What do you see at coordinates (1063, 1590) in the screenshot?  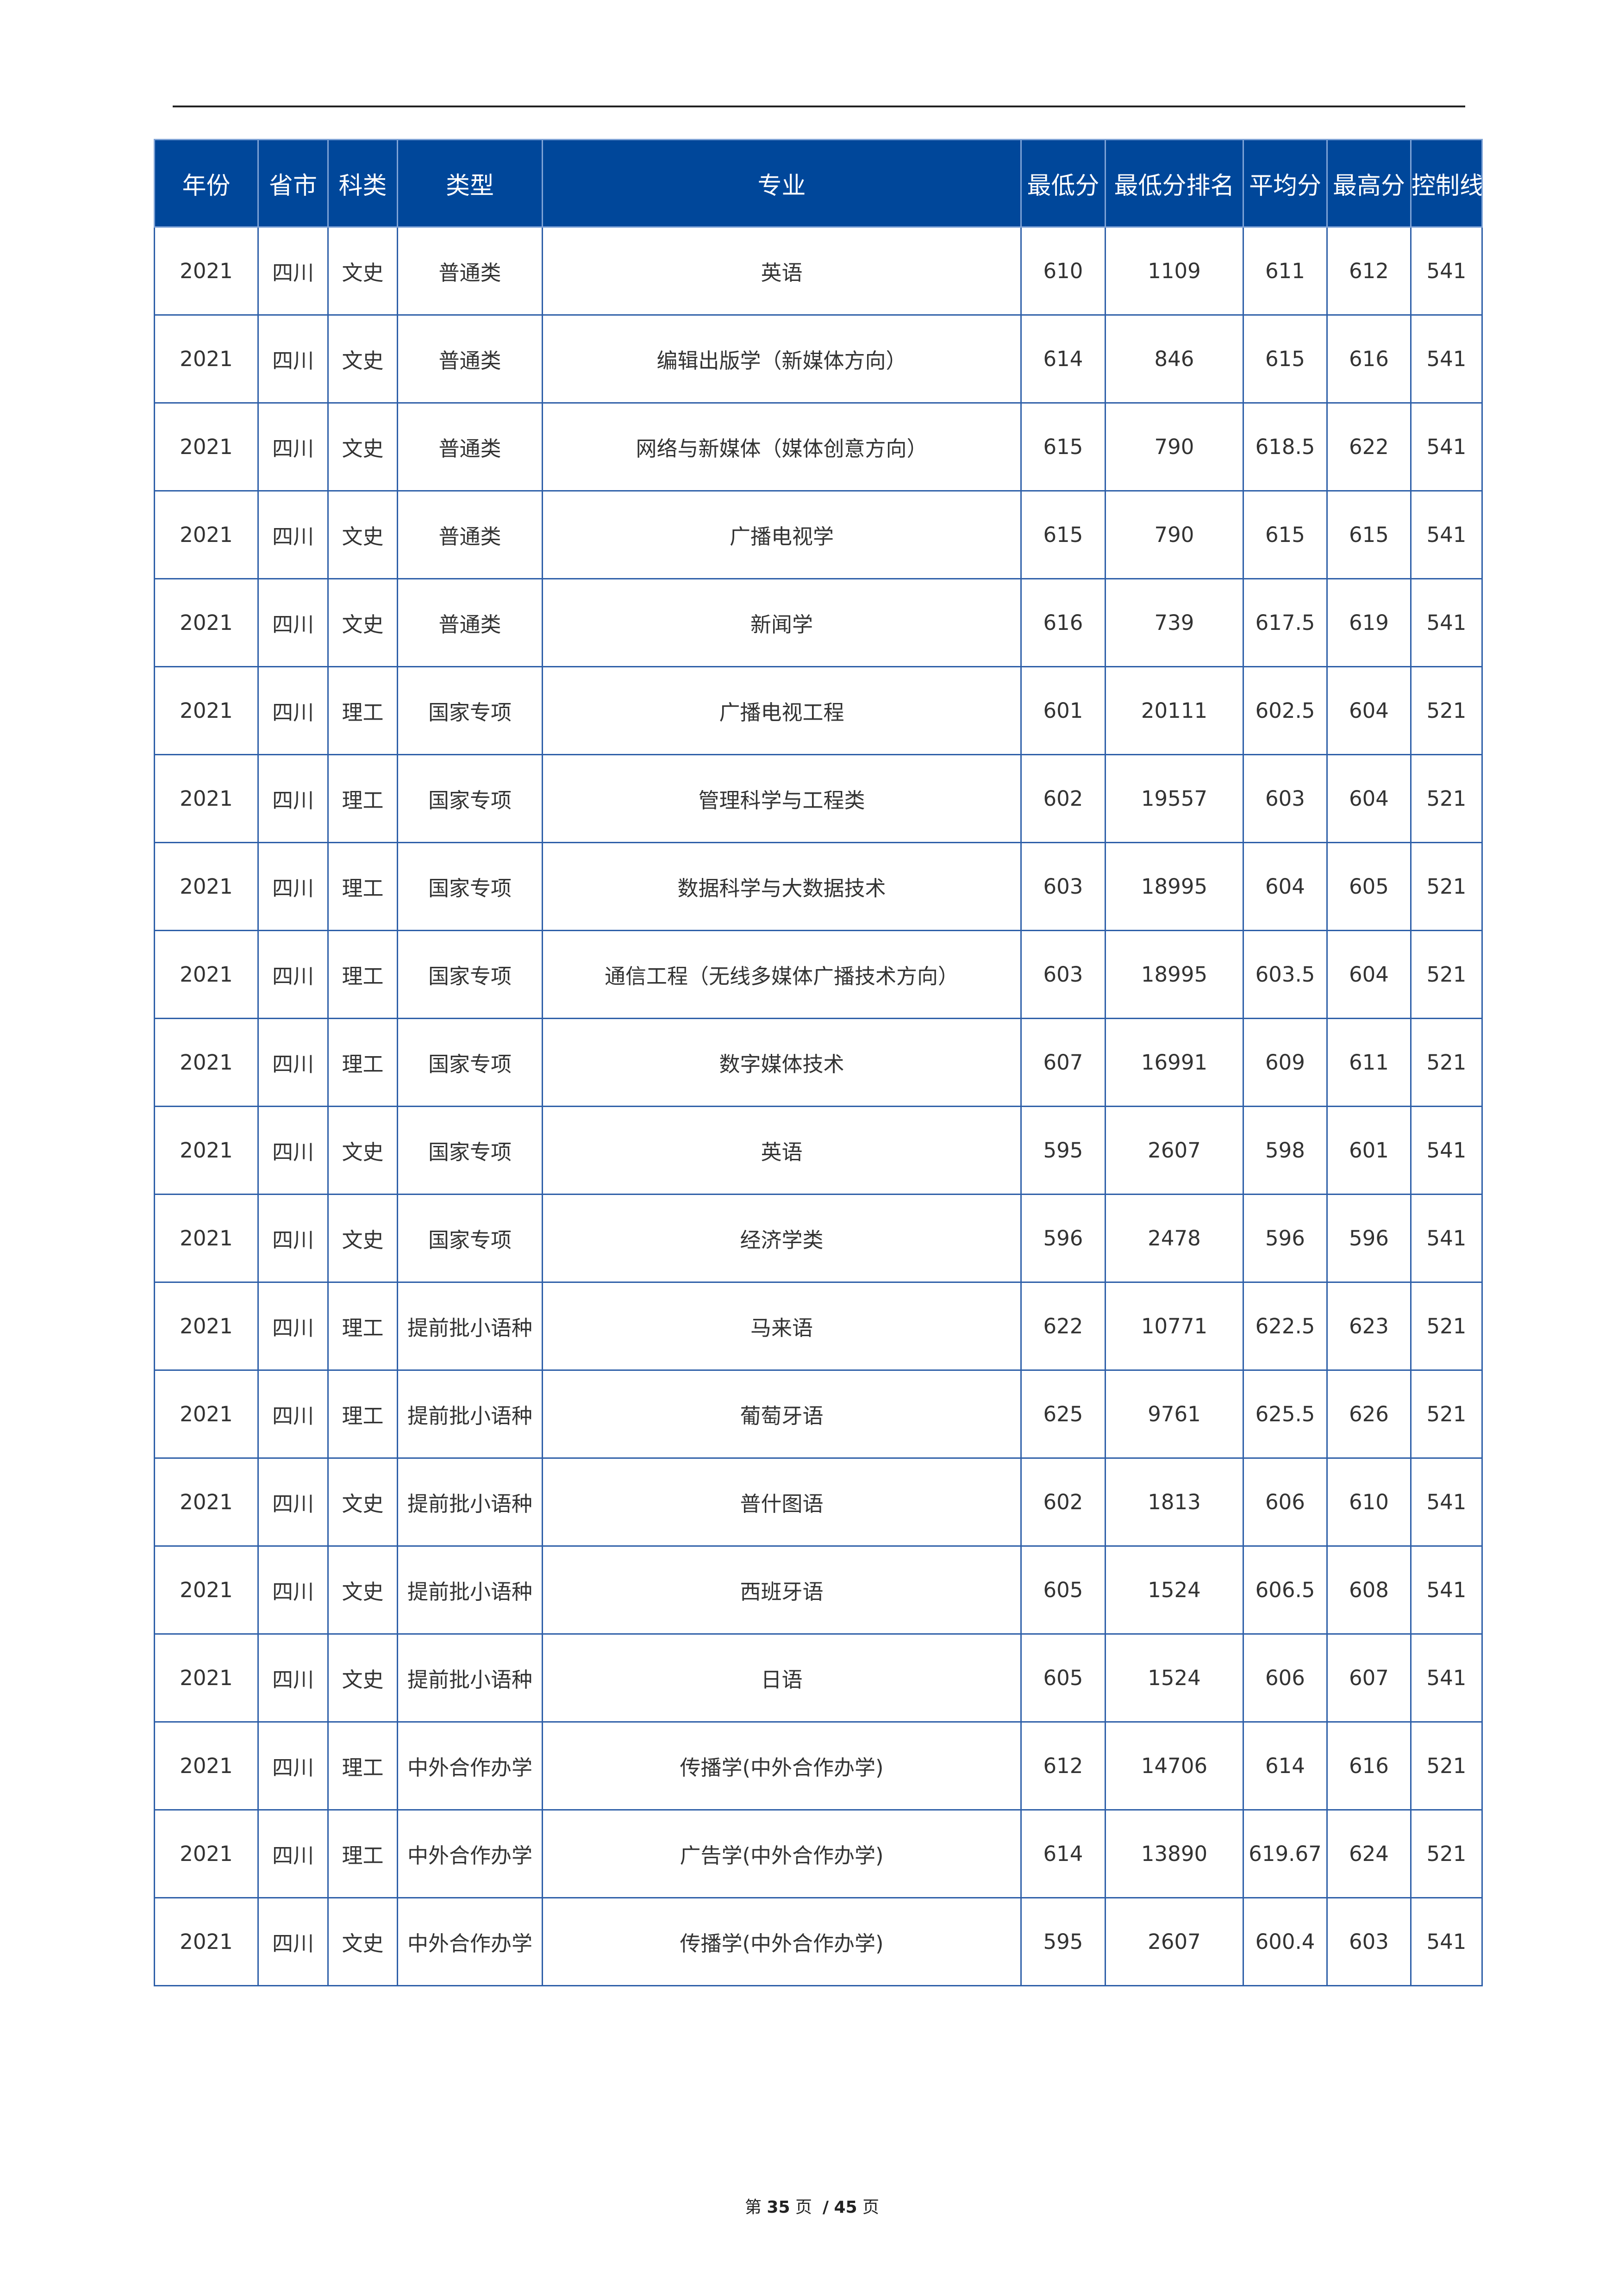 I see `cell-min-score: 605` at bounding box center [1063, 1590].